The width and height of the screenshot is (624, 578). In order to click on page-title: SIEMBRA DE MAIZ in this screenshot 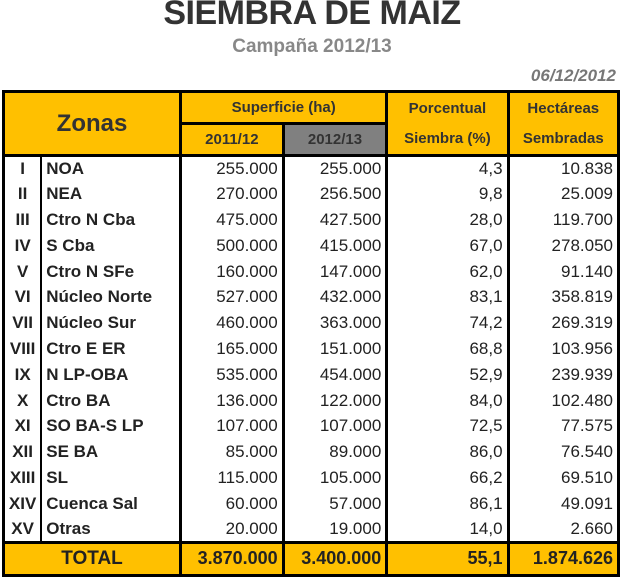, I will do `click(312, 16)`.